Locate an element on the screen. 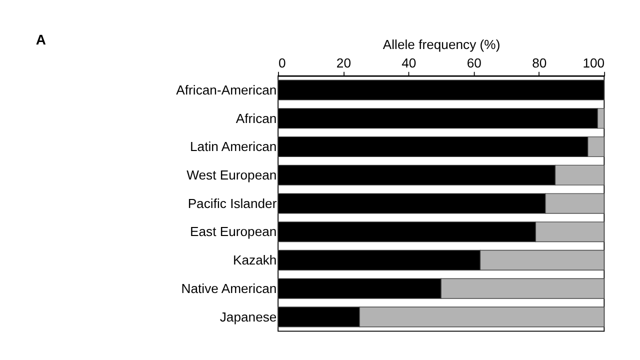  y-tick-label: East European is located at coordinates (233, 232).